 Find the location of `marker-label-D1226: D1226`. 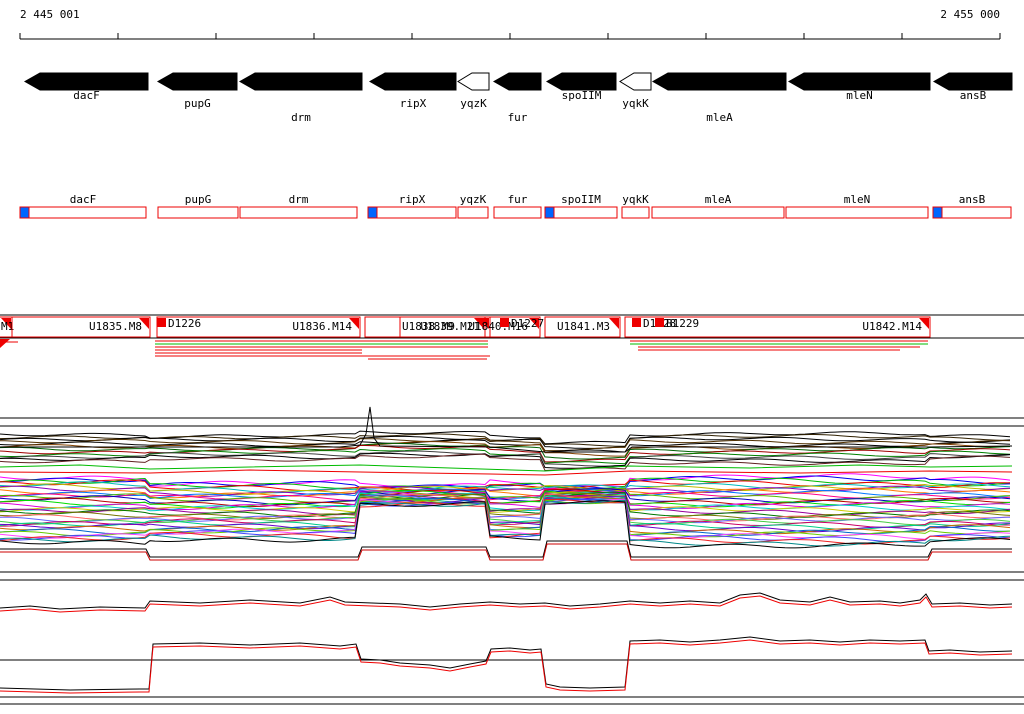

marker-label-D1226: D1226 is located at coordinates (184, 323).